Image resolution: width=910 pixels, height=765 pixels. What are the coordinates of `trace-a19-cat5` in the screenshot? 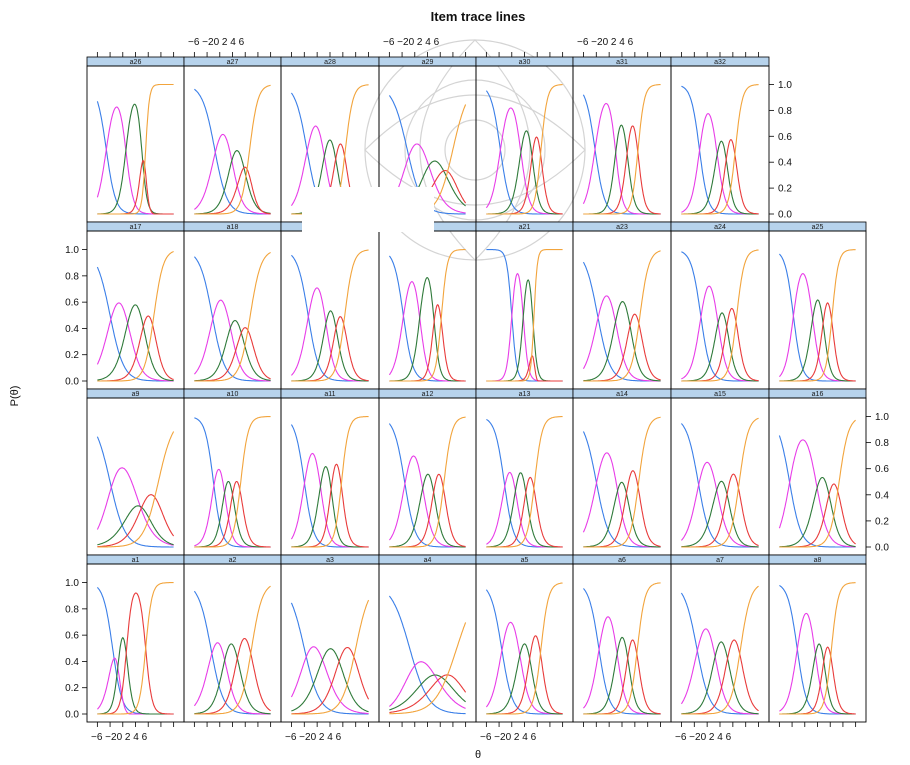 It's located at (330, 315).